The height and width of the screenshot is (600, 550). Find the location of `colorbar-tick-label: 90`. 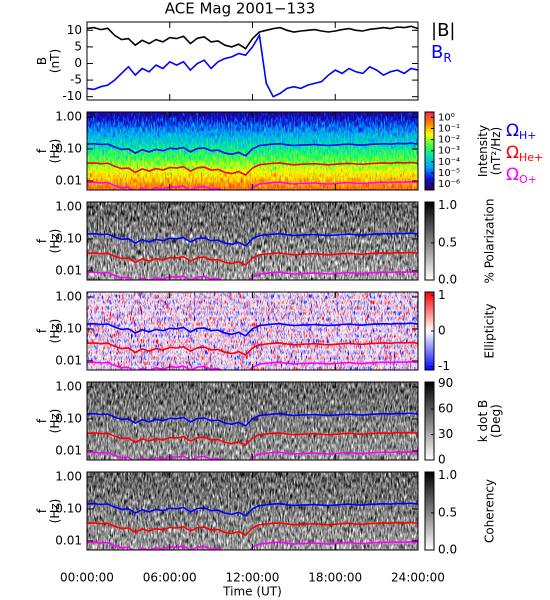

colorbar-tick-label: 90 is located at coordinates (445, 383).